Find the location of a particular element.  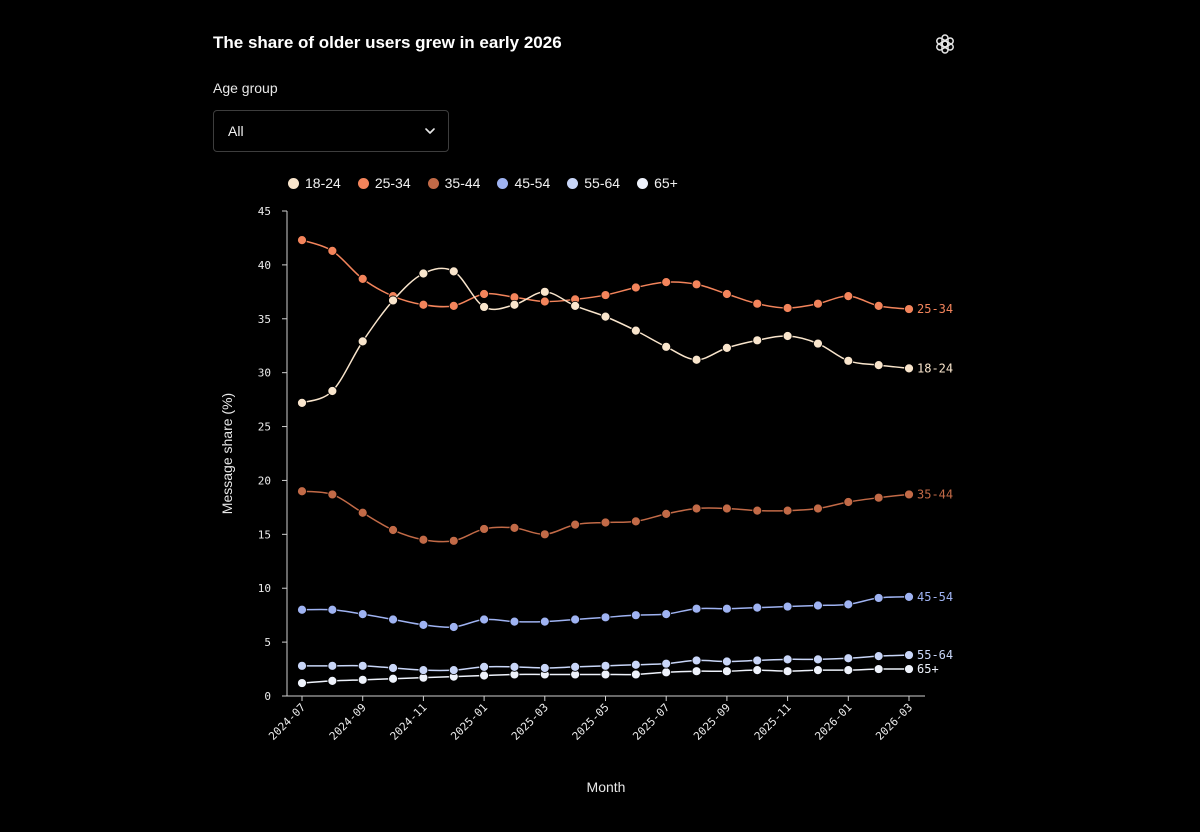

legend-item-18-24: 18-24 is located at coordinates (314, 183).